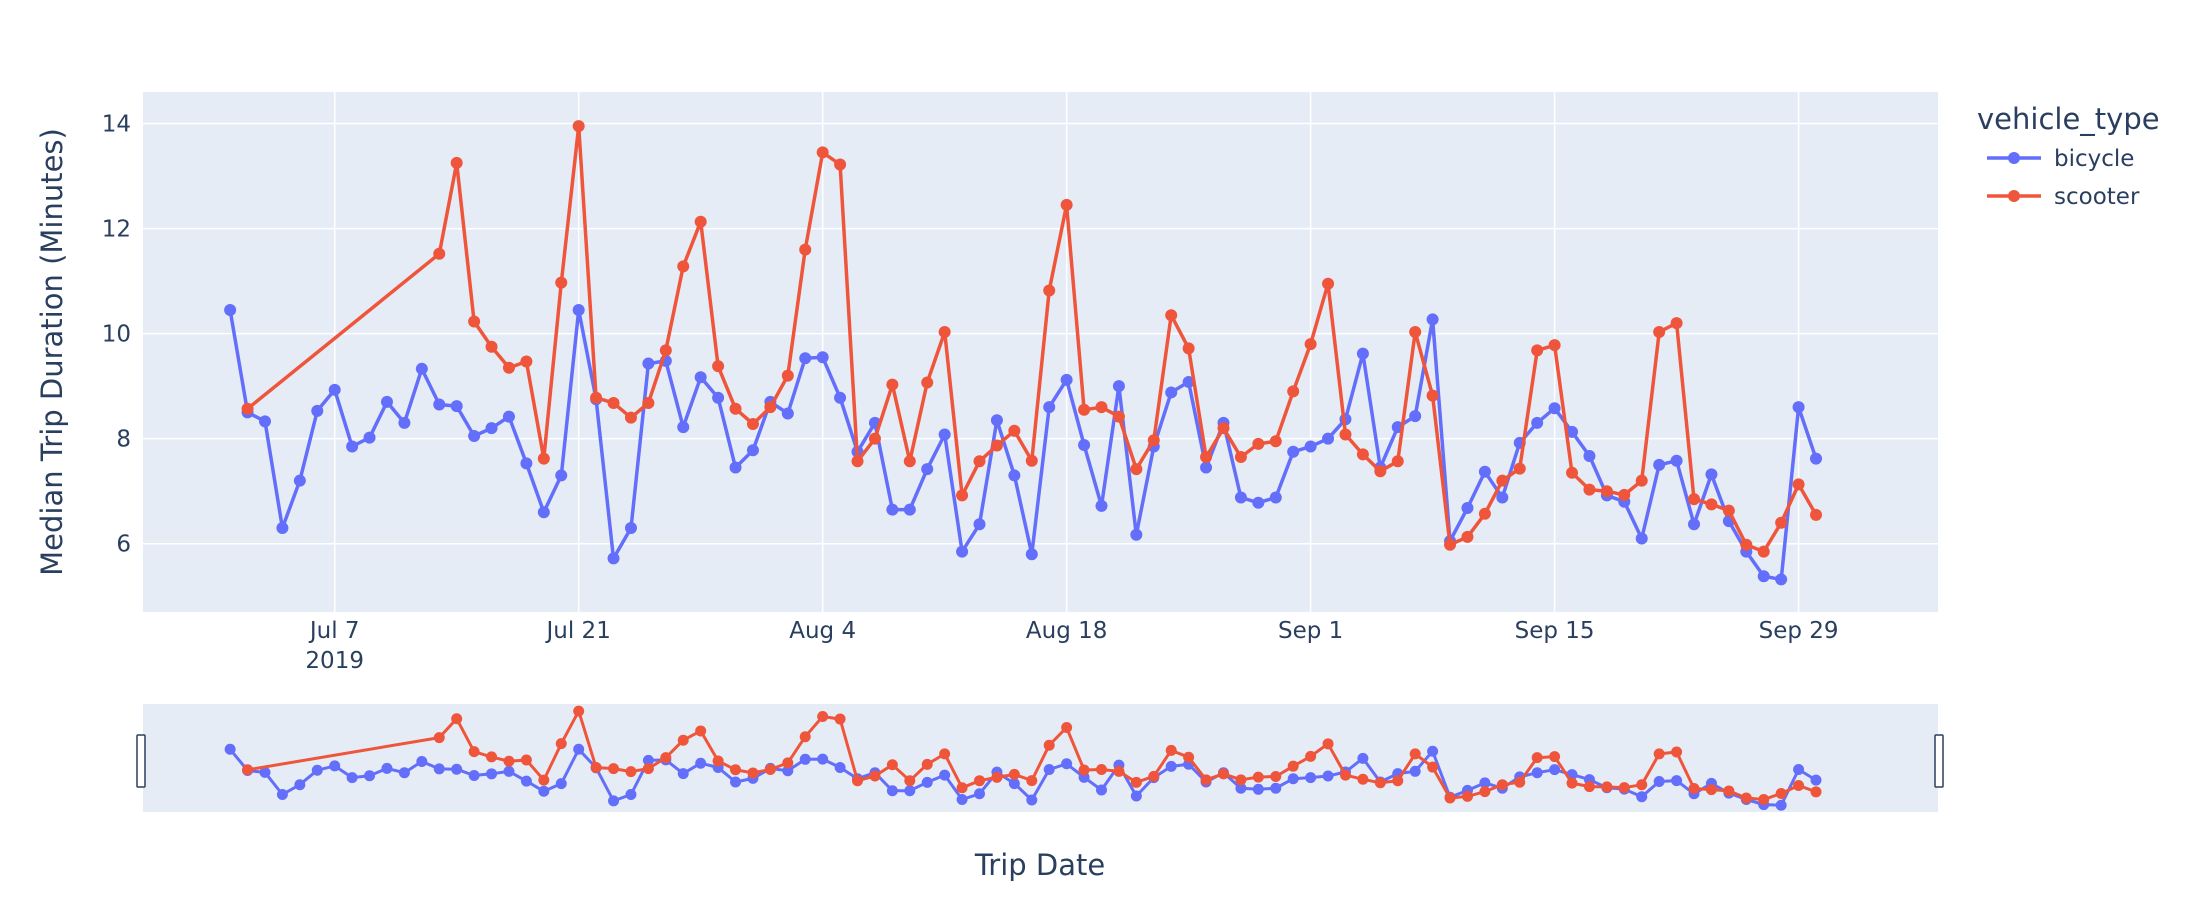  What do you see at coordinates (2063, 197) in the screenshot?
I see `legend-item-scooter: scooter` at bounding box center [2063, 197].